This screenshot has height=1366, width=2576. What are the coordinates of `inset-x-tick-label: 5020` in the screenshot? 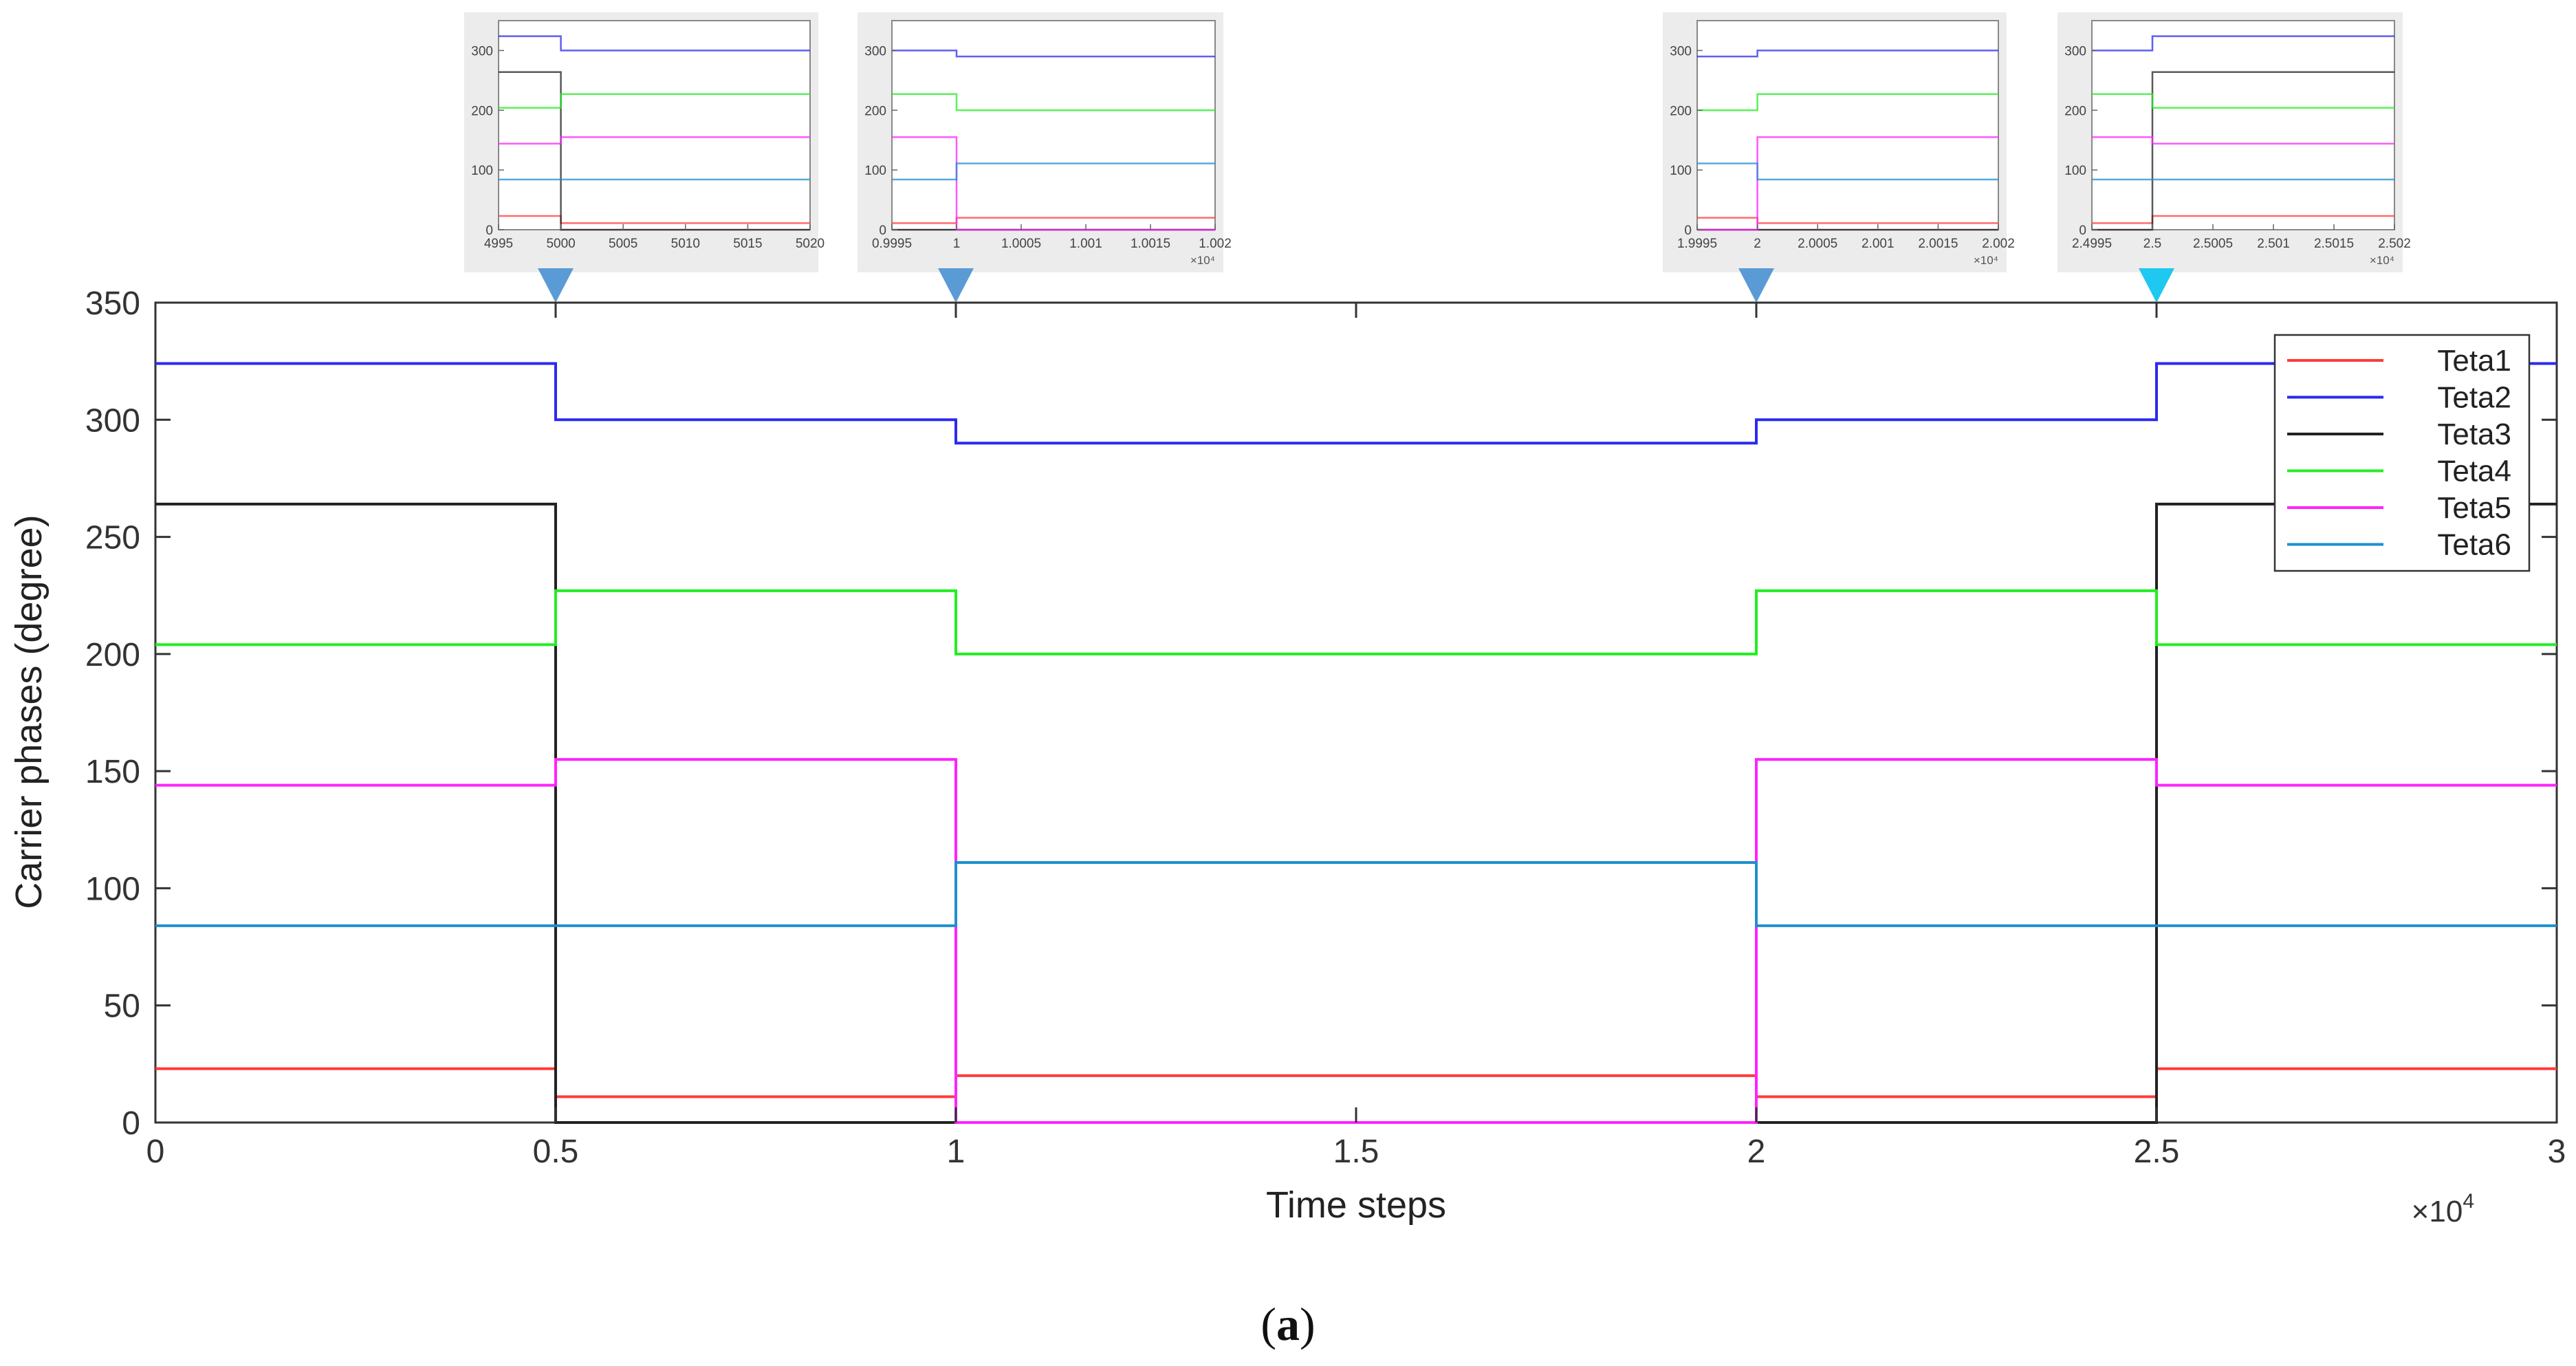 It's located at (810, 244).